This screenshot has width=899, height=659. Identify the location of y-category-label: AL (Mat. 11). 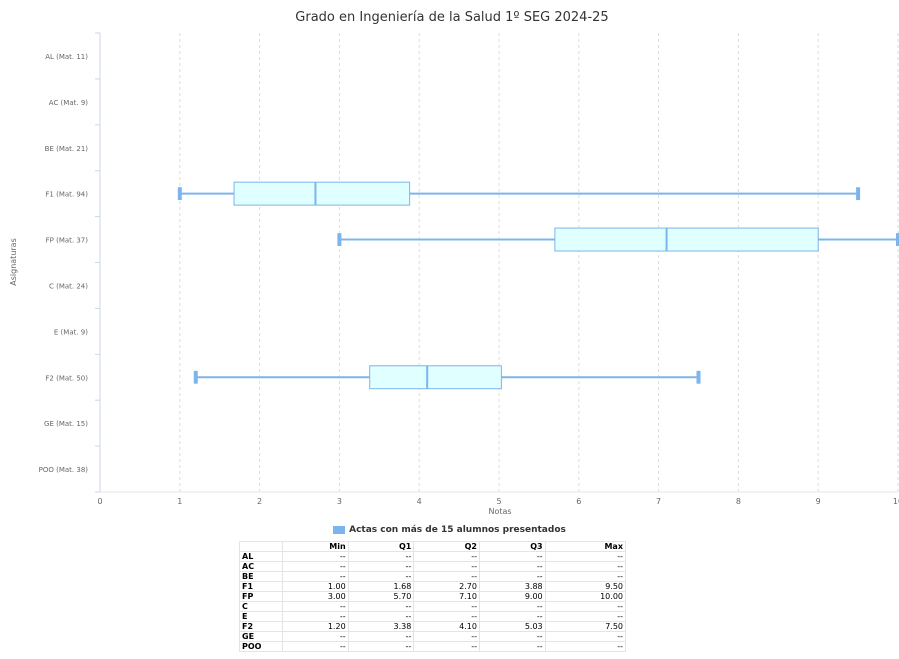
(66, 57).